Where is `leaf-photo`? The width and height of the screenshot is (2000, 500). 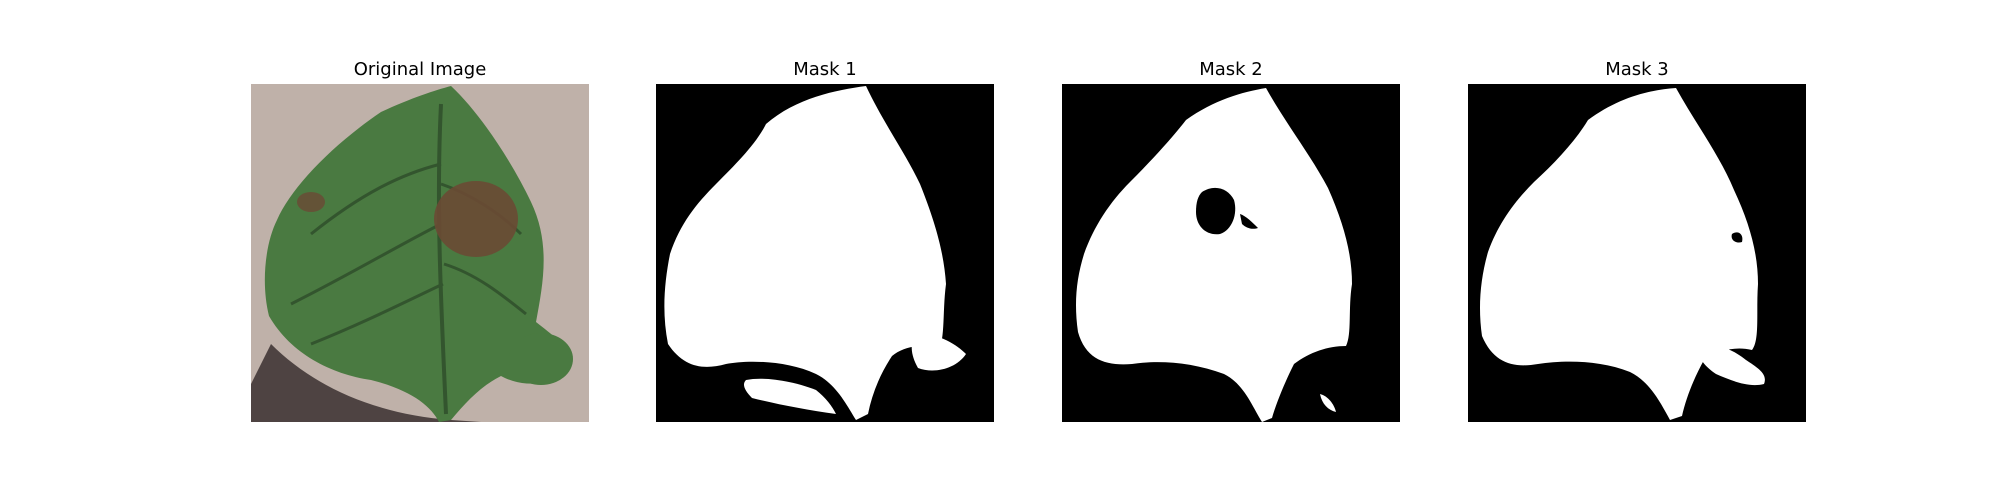
leaf-photo is located at coordinates (420, 253).